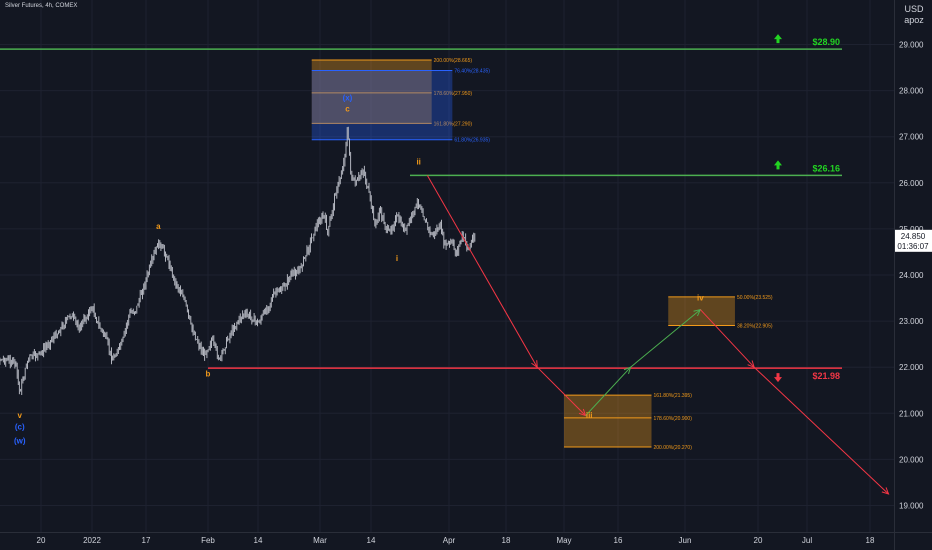 This screenshot has height=550, width=932. I want to click on x-tick-label-1: 2022, so click(92, 540).